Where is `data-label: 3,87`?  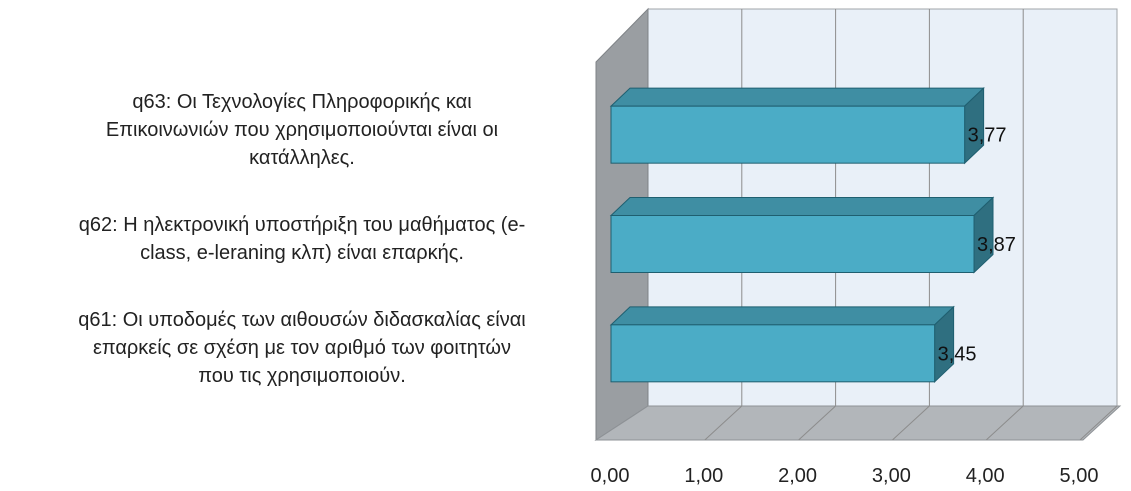 data-label: 3,87 is located at coordinates (996, 245).